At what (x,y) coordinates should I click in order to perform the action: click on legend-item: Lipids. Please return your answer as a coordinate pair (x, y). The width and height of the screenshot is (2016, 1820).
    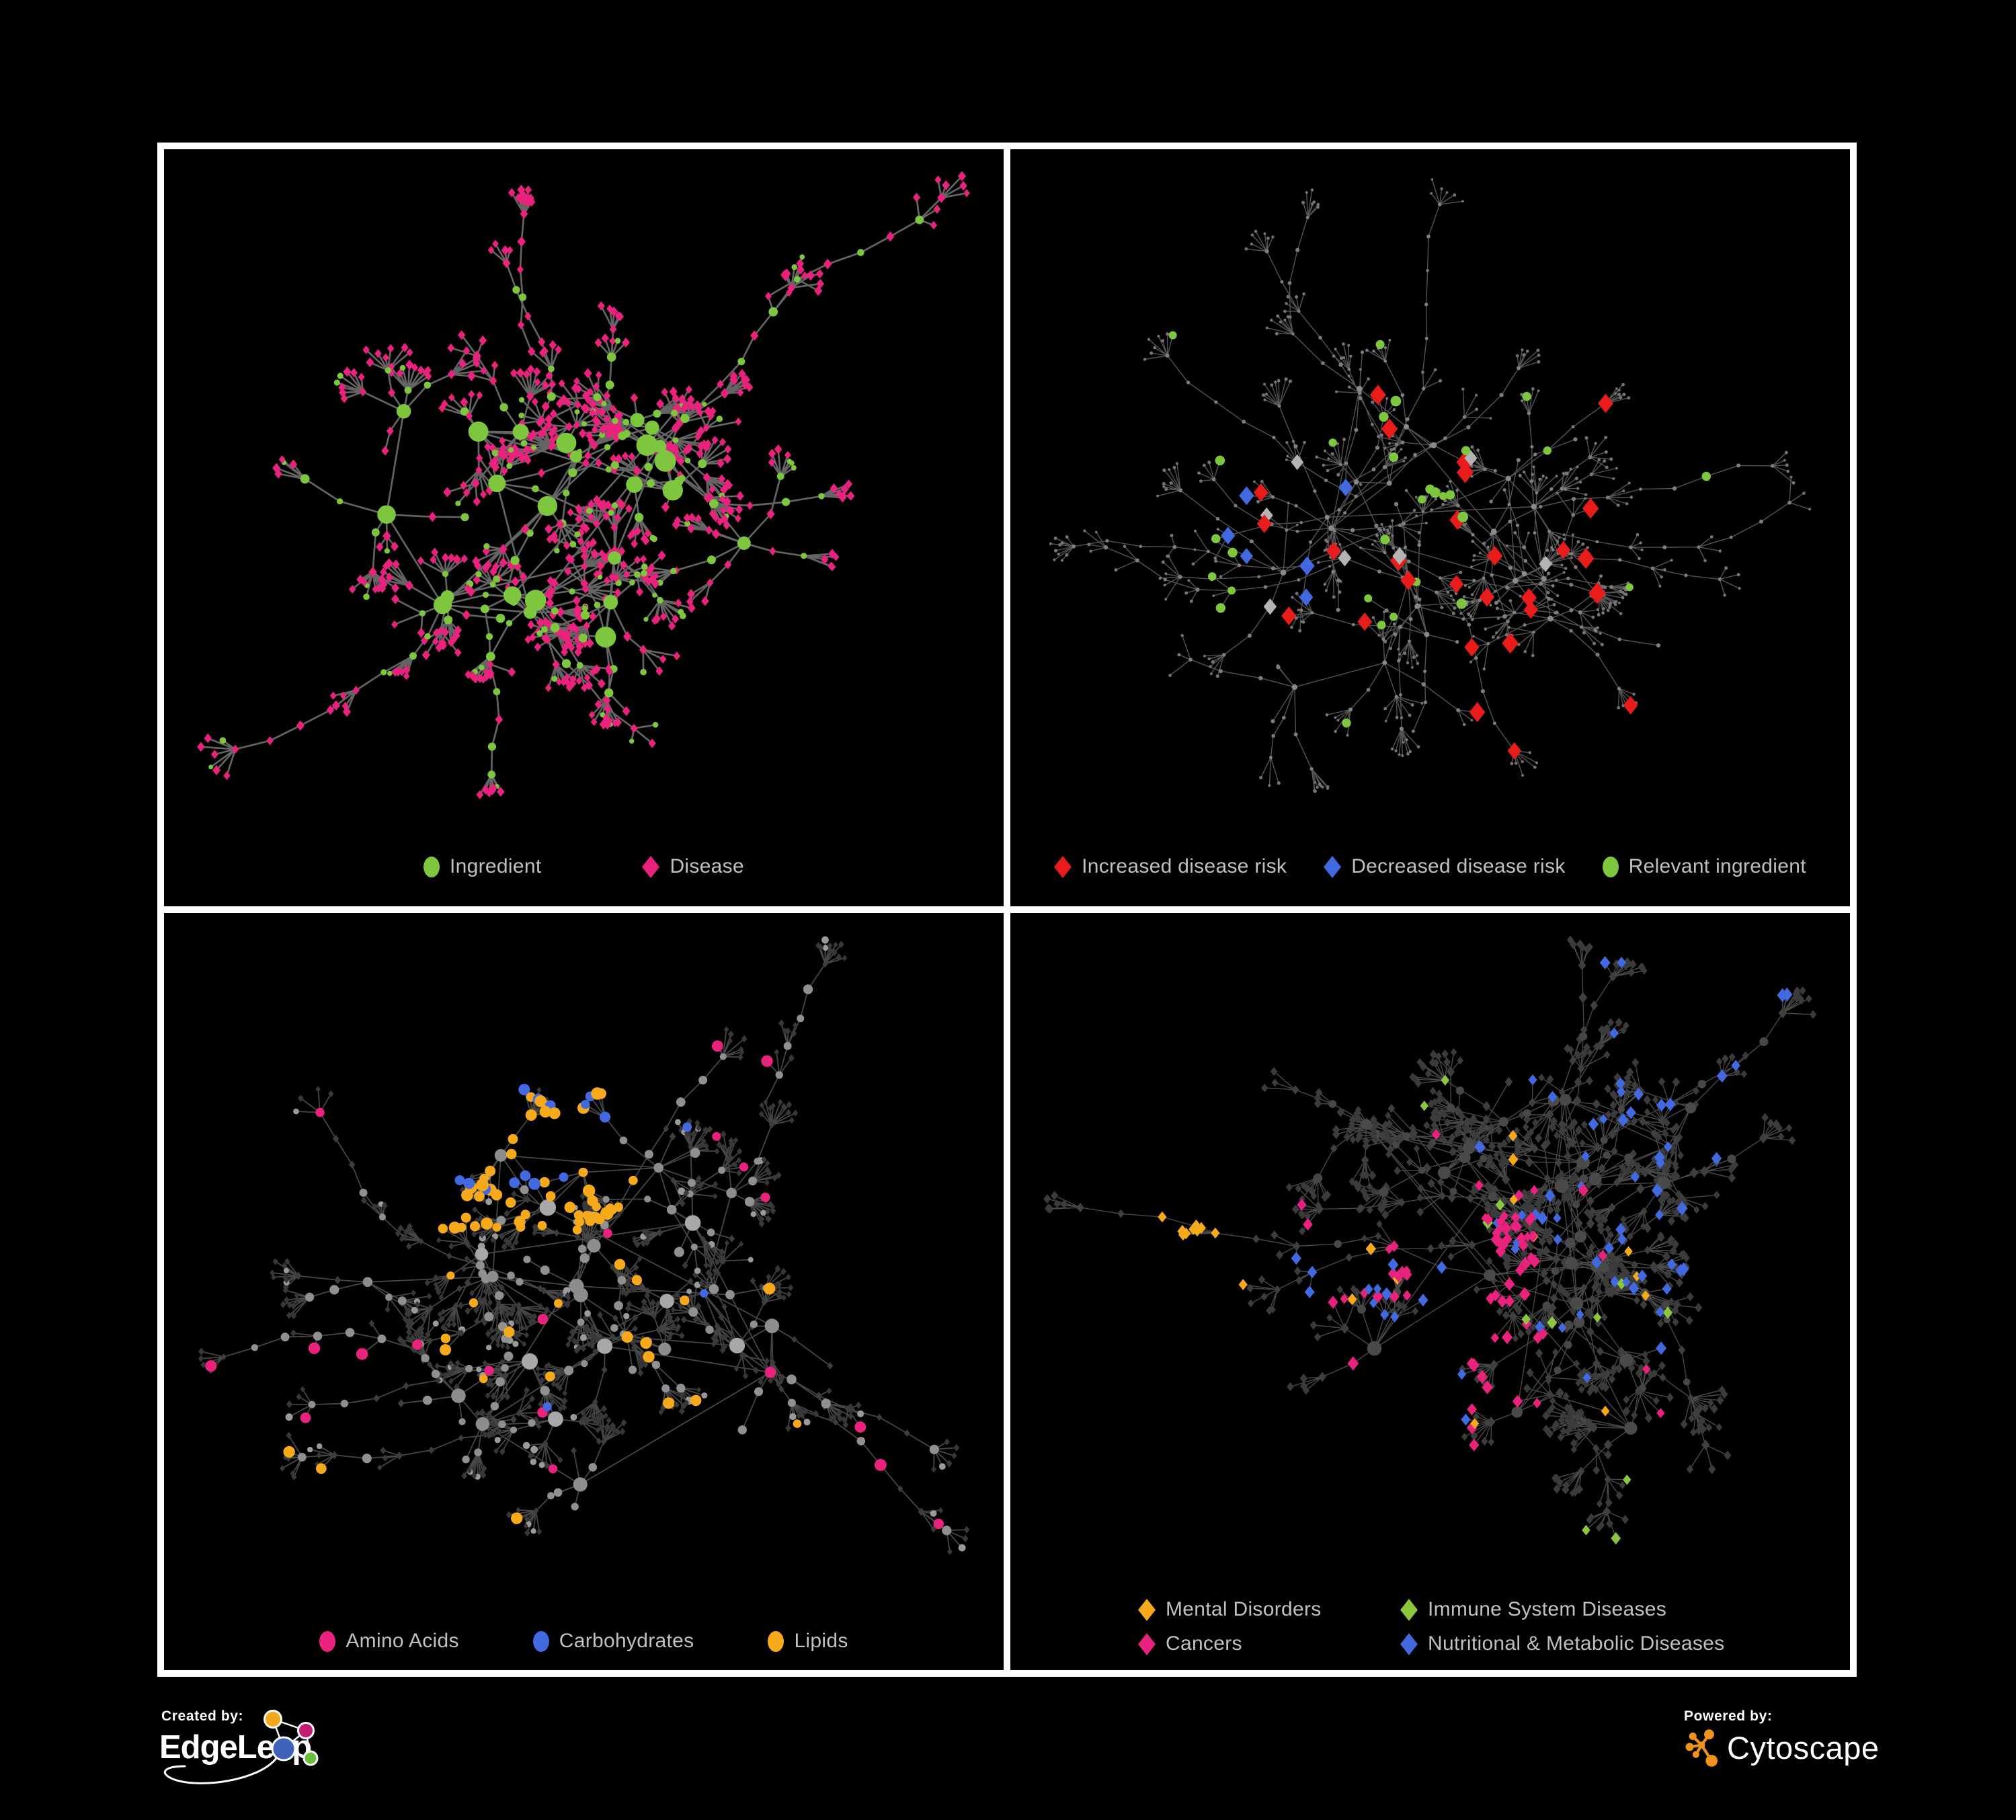
    Looking at the image, I should click on (808, 1641).